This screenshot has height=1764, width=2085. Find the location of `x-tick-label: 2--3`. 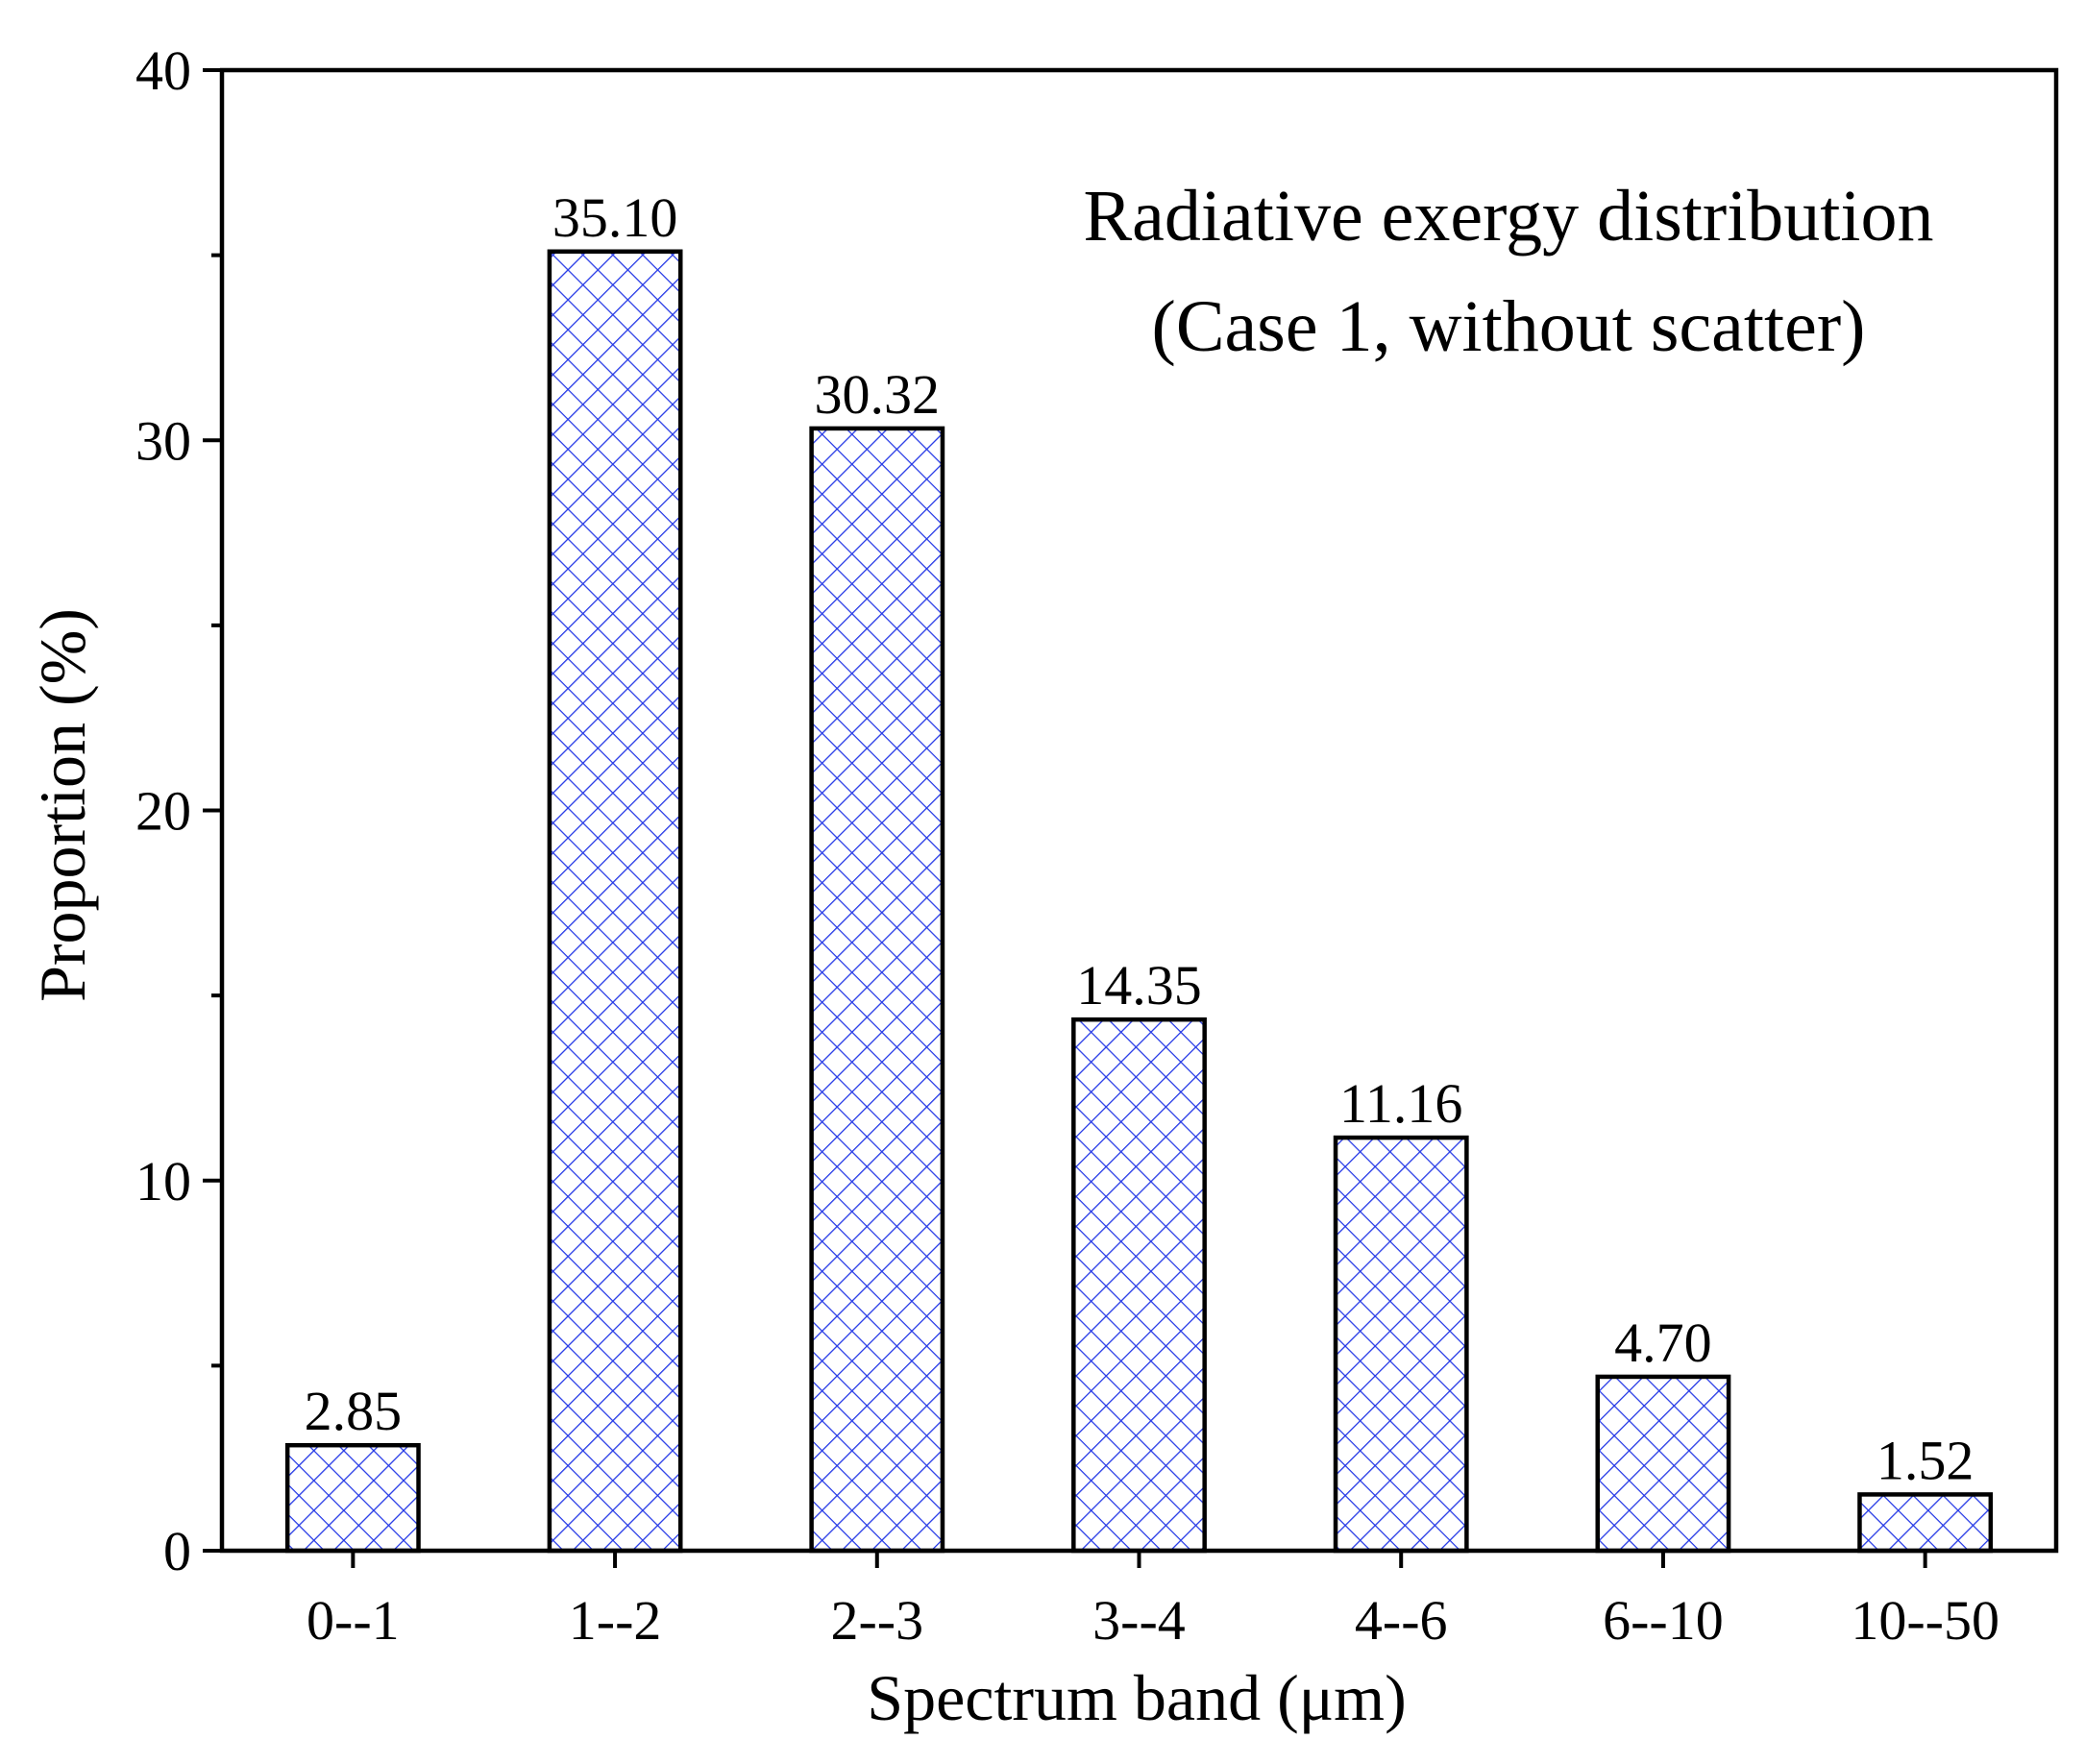

x-tick-label: 2--3 is located at coordinates (876, 1620).